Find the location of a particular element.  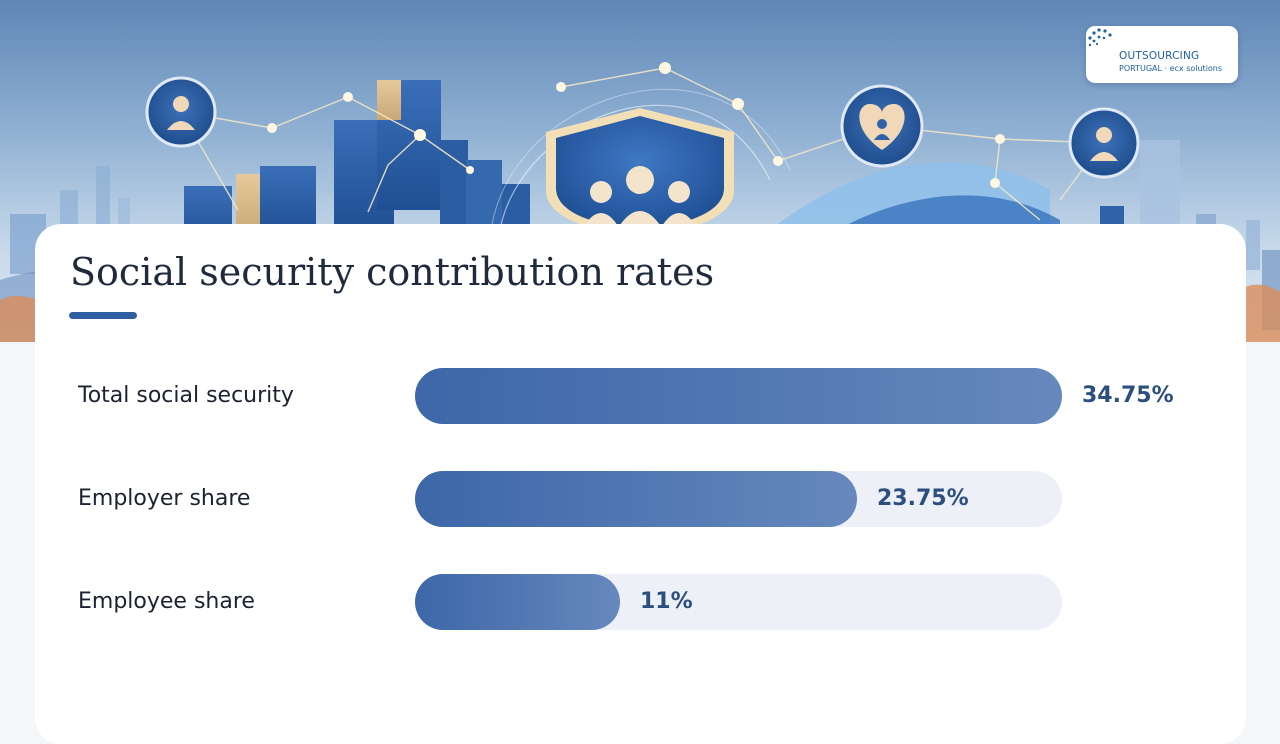

logo-wordmark: OUTSOURCING is located at coordinates (1159, 56).